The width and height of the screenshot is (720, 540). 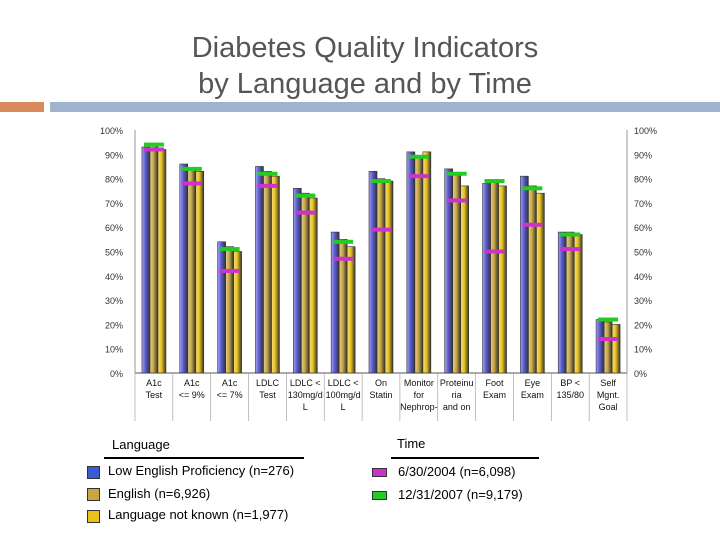 I want to click on x-tick-label: On, so click(x=381, y=383).